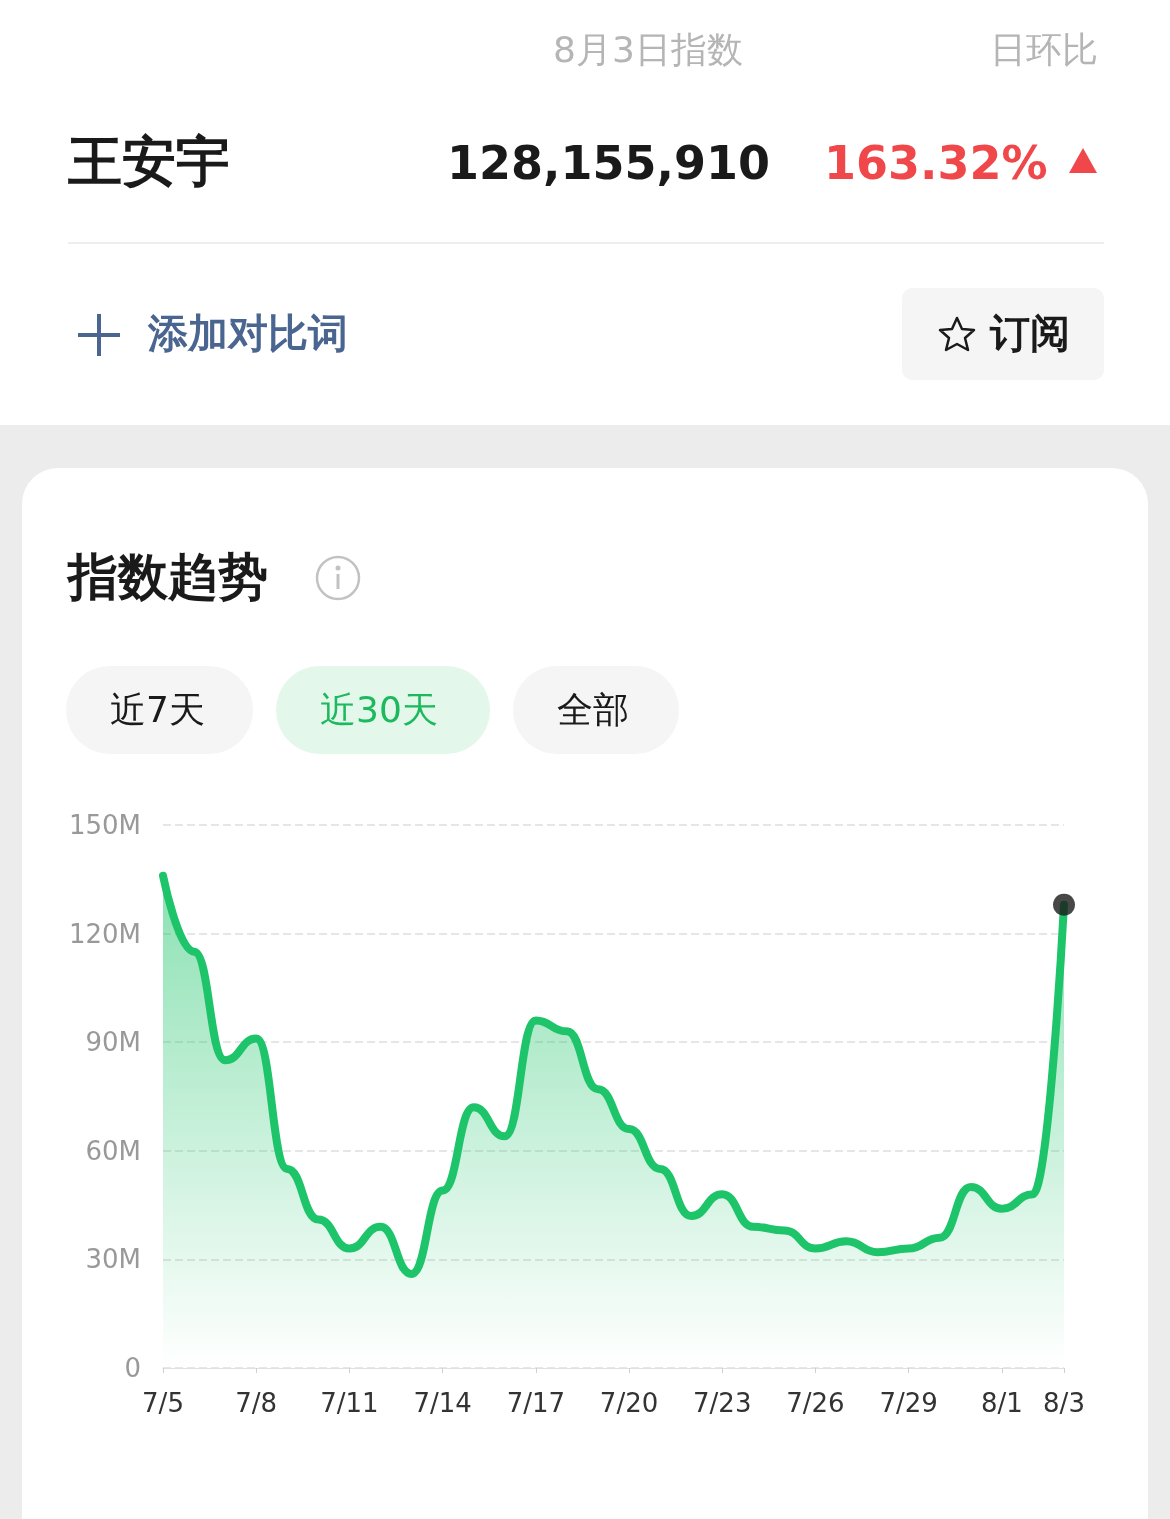  I want to click on x-tick-label: 7/23, so click(722, 1403).